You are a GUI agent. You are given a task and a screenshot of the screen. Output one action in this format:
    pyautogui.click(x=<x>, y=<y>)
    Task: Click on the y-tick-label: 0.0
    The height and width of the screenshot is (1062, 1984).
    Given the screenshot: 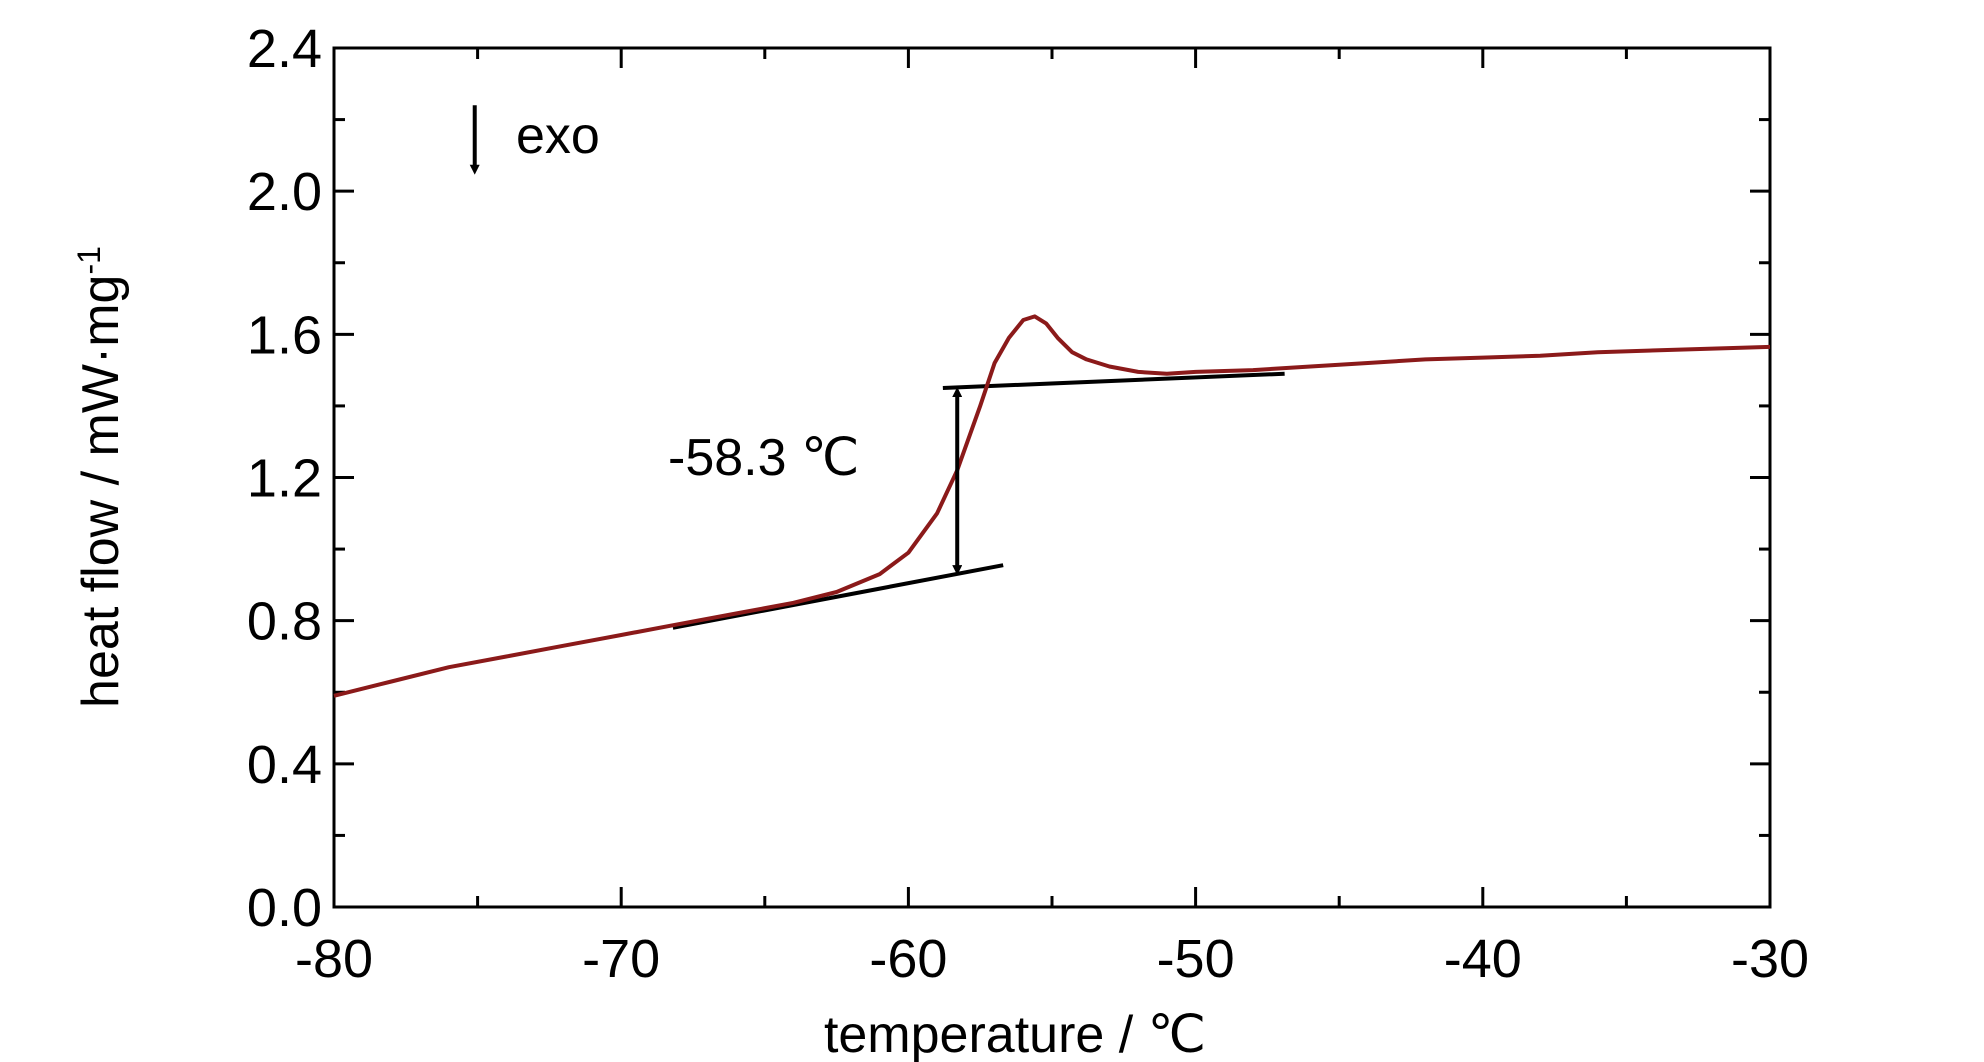 What is the action you would take?
    pyautogui.click(x=284, y=908)
    